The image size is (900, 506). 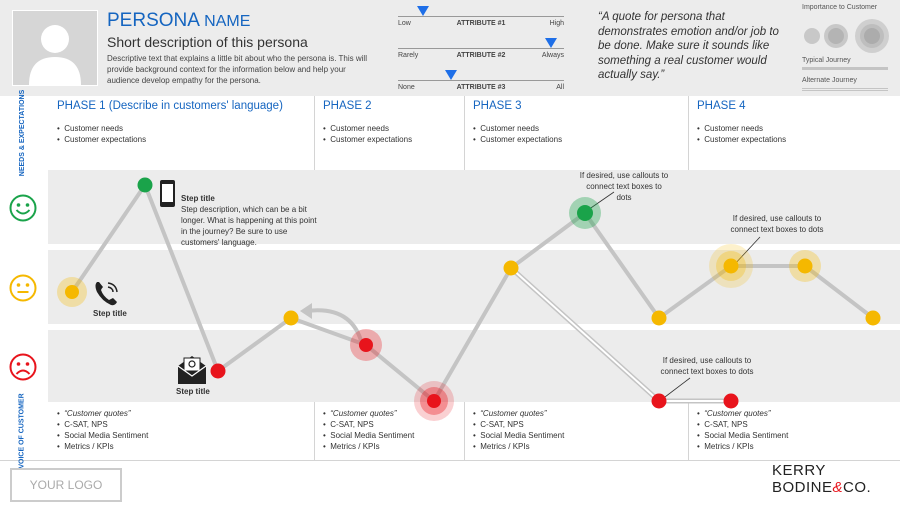 What do you see at coordinates (474, 207) in the screenshot?
I see `positive-emotion-band` at bounding box center [474, 207].